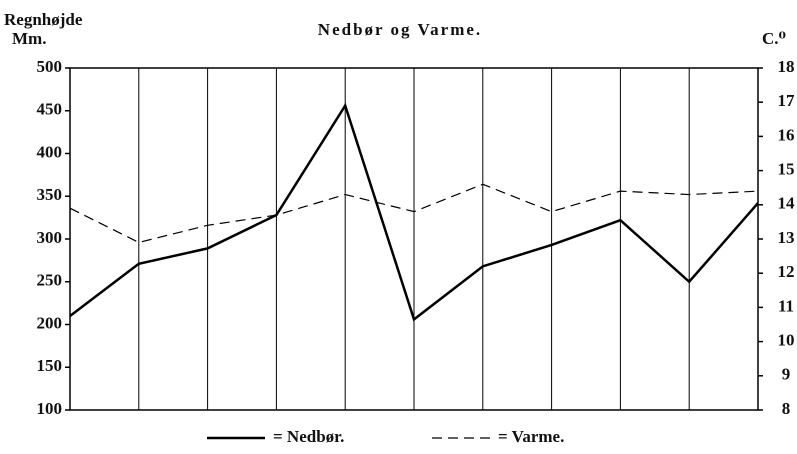  Describe the element at coordinates (786, 169) in the screenshot. I see `y2-tick-label: 15` at that location.